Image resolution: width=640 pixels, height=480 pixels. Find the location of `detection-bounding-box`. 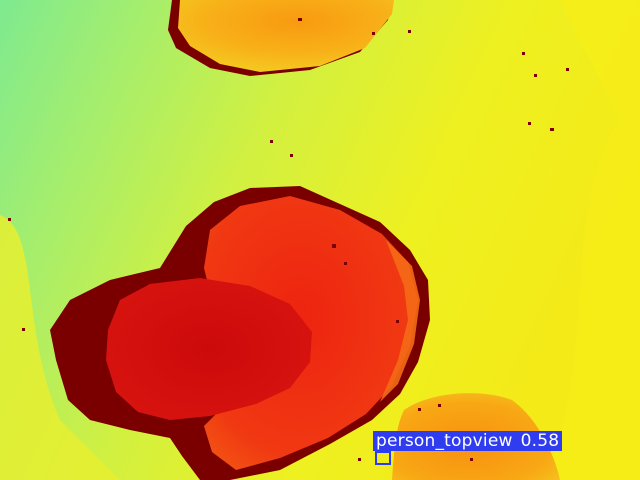

detection-bounding-box is located at coordinates (383, 458).